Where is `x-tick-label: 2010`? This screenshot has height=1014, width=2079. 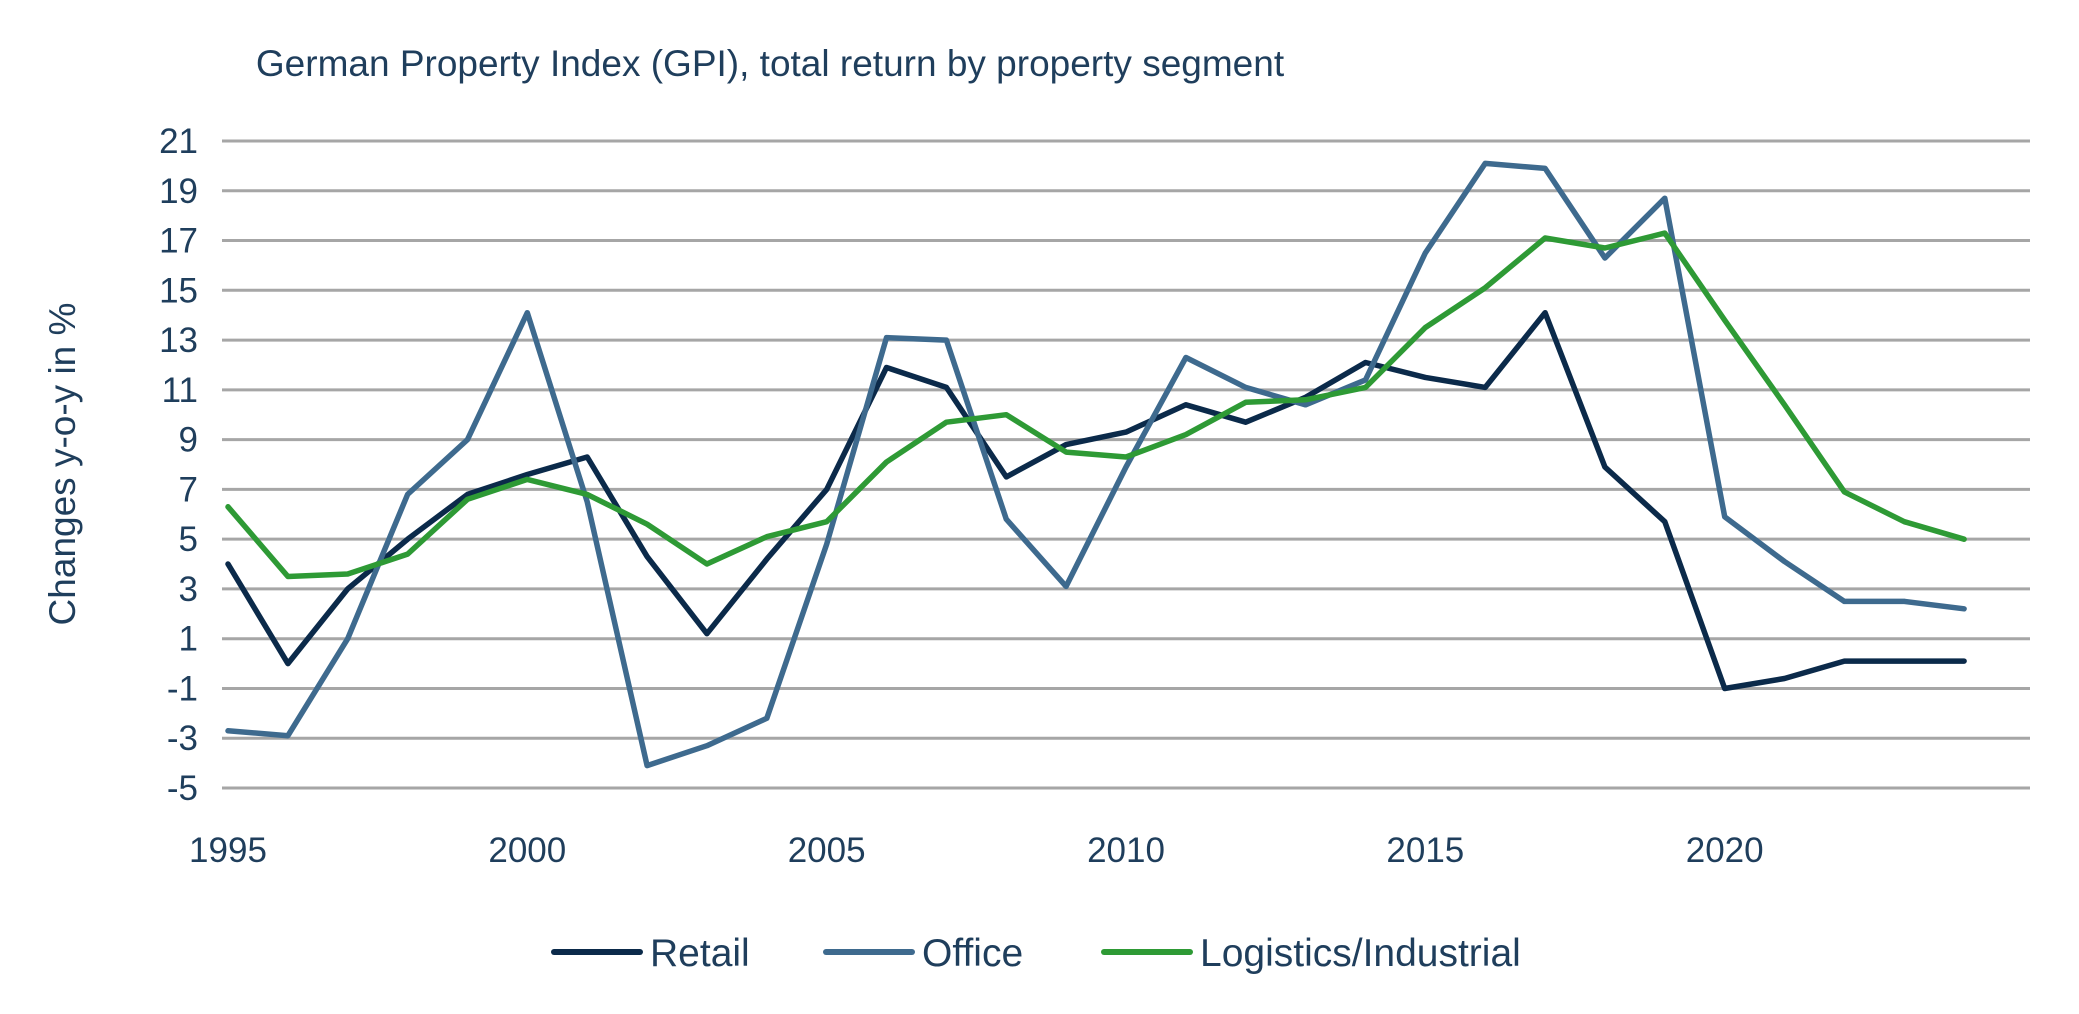 x-tick-label: 2010 is located at coordinates (1126, 850).